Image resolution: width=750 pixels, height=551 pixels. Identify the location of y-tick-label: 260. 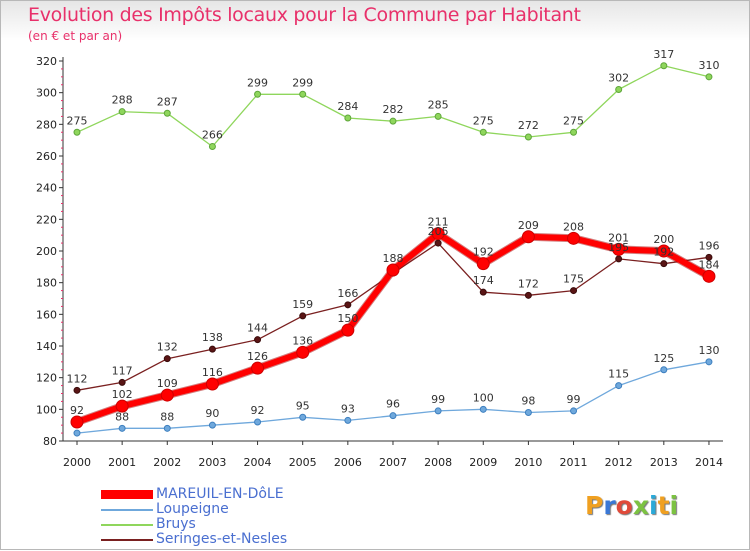
(46, 156).